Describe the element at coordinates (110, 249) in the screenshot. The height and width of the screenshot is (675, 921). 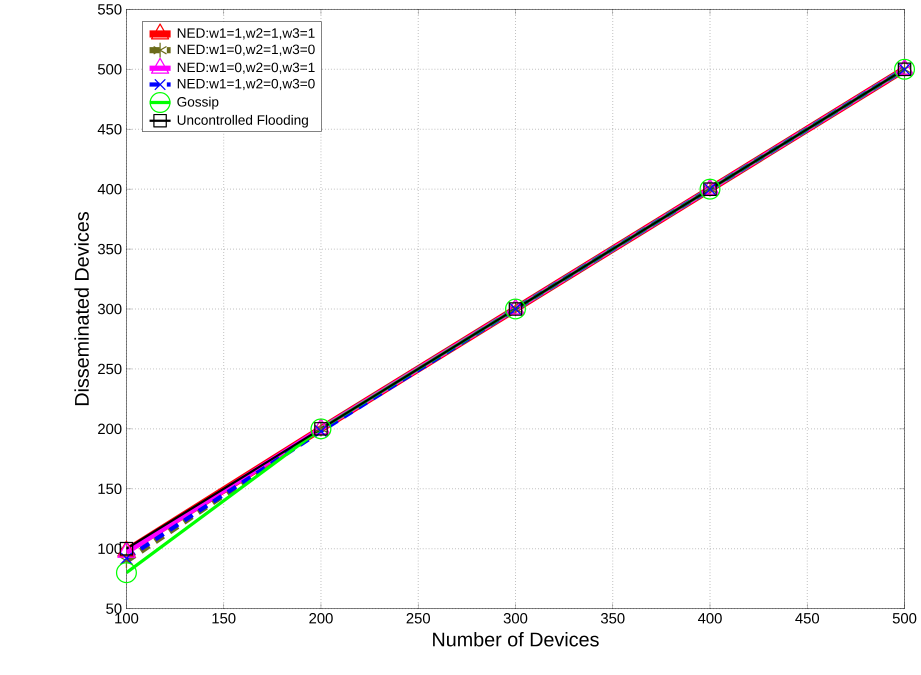
I see `y-tick-label: 350` at that location.